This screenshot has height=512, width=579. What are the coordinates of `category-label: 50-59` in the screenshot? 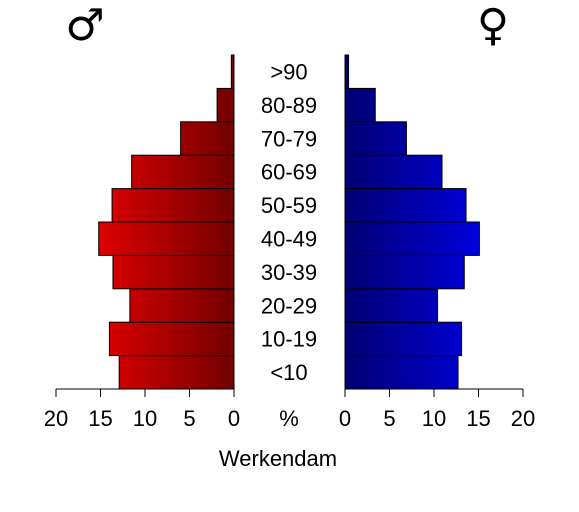 It's located at (289, 205).